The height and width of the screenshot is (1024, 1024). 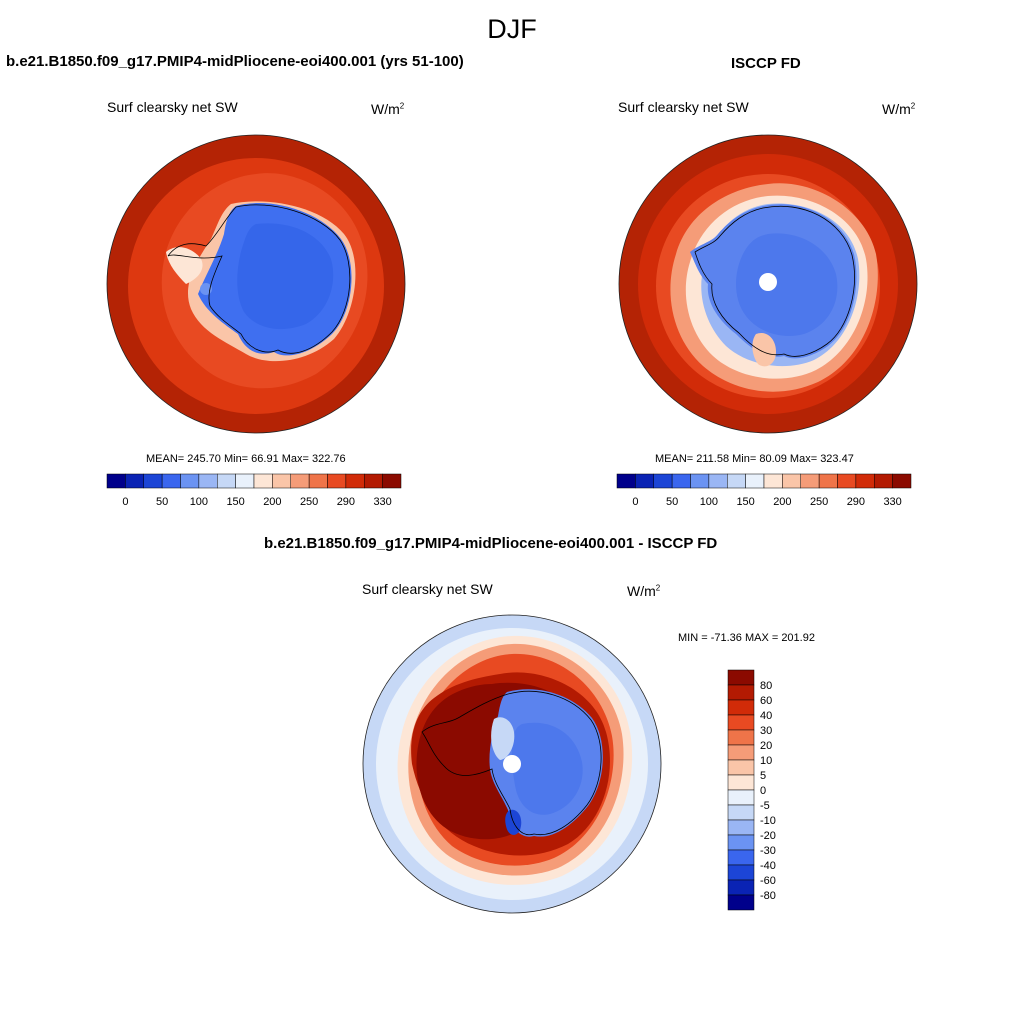 What do you see at coordinates (644, 591) in the screenshot?
I see `panel-3-units-label: W/m2` at bounding box center [644, 591].